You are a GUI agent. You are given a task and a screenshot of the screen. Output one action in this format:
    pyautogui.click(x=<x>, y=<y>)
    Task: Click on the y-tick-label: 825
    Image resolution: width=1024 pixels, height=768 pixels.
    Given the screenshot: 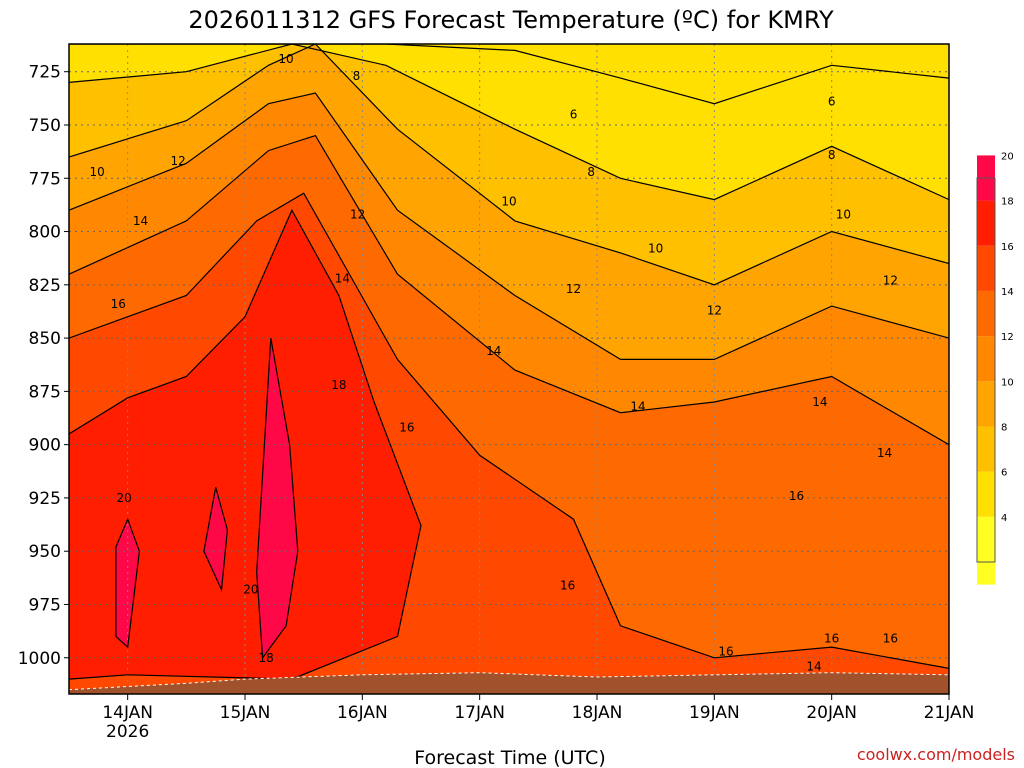 What is the action you would take?
    pyautogui.click(x=45, y=286)
    